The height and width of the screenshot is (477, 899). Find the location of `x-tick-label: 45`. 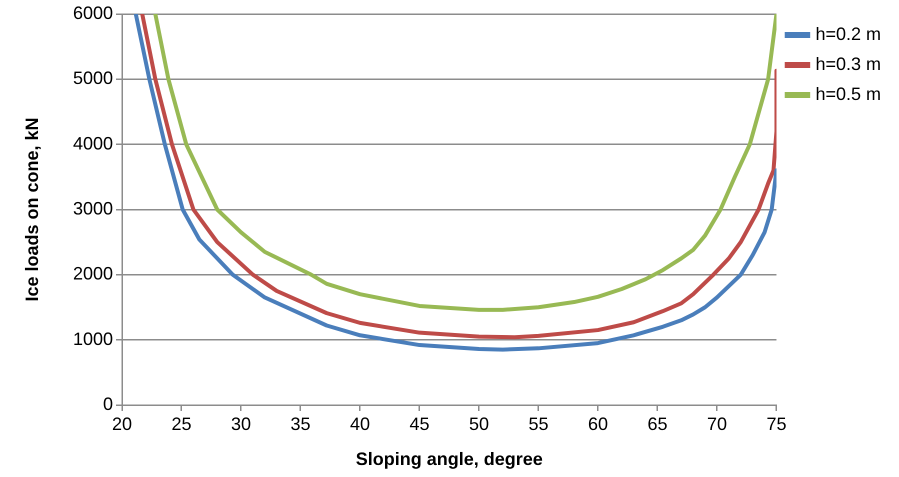

x-tick-label: 45 is located at coordinates (419, 424).